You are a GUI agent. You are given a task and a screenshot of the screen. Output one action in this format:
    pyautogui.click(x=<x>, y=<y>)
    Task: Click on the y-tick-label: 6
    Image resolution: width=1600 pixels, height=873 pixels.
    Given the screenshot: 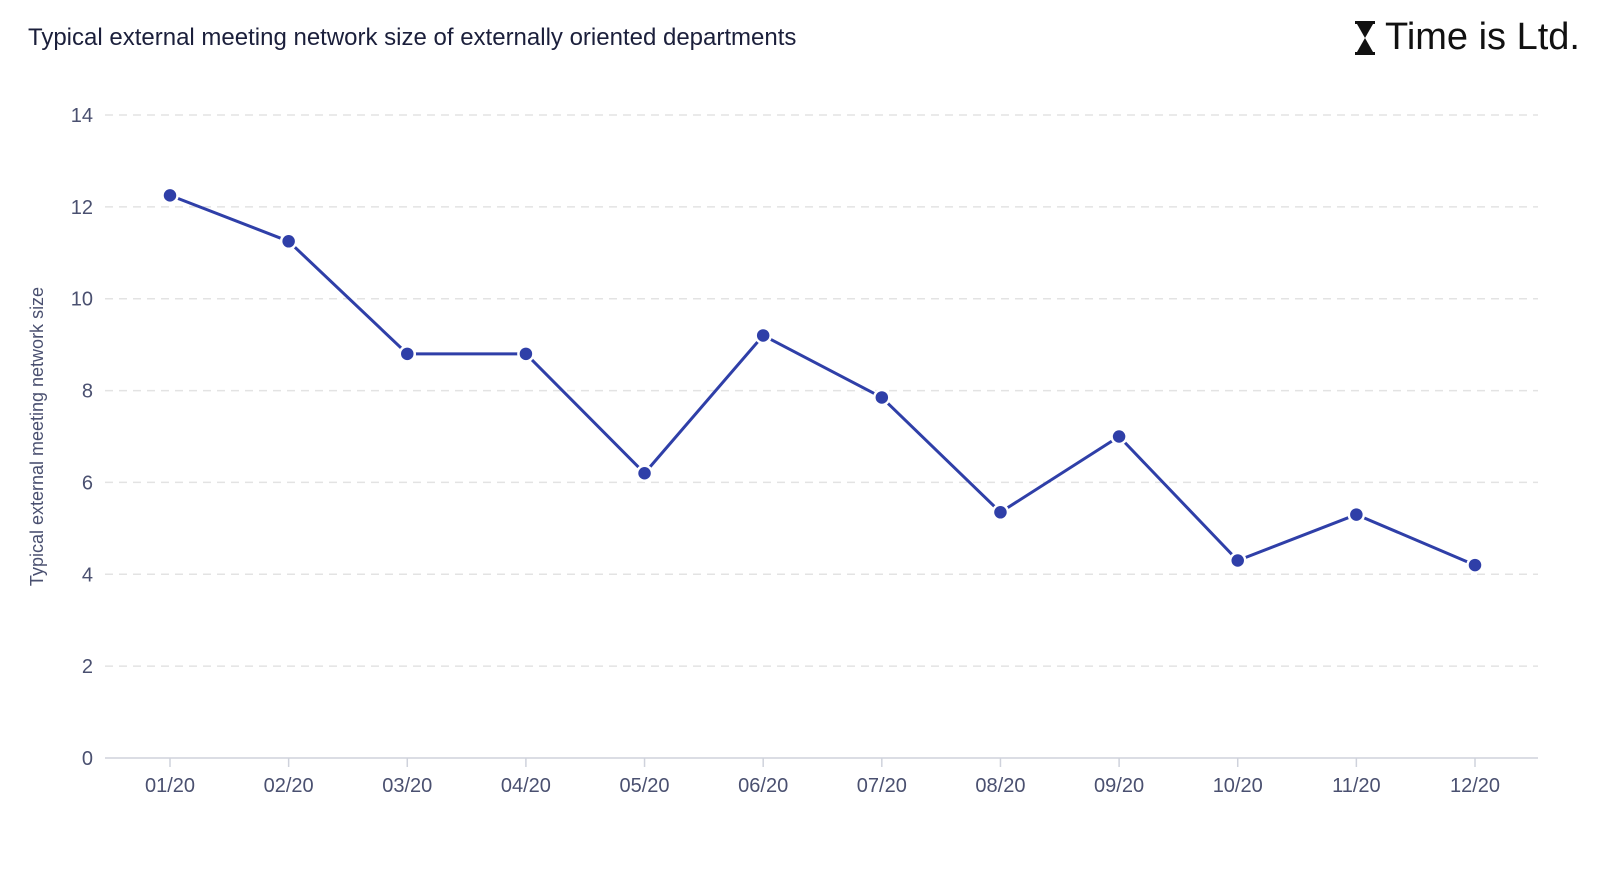 What is the action you would take?
    pyautogui.click(x=87, y=483)
    